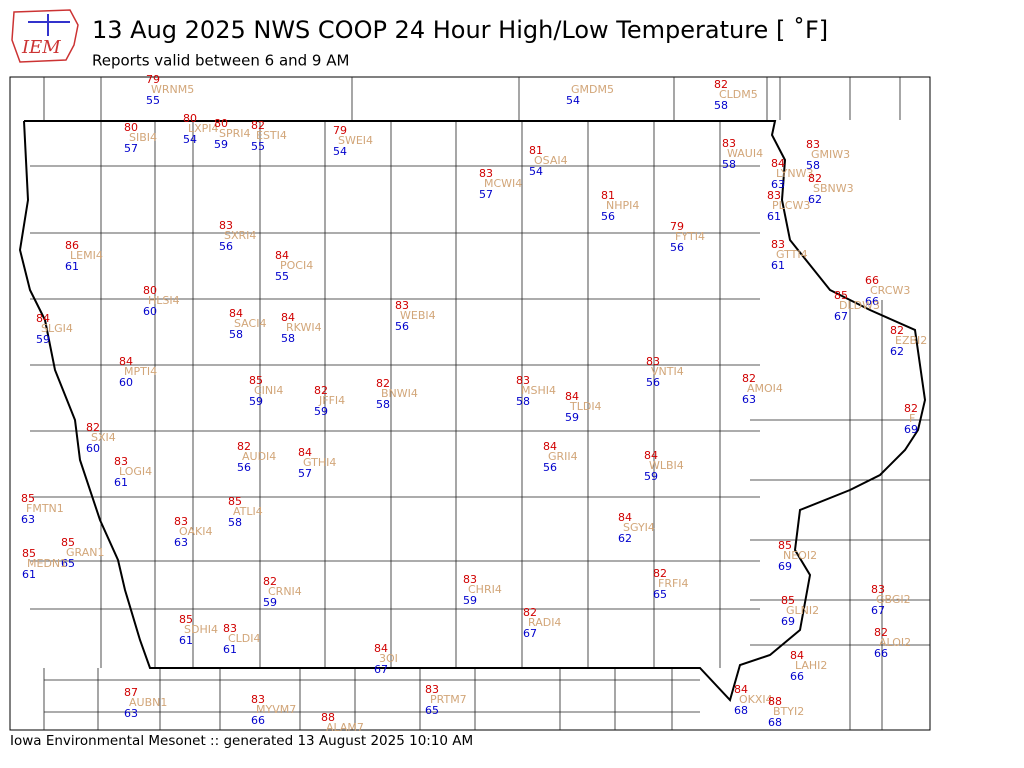 The image size is (1024, 768). What do you see at coordinates (551, 160) in the screenshot?
I see `station-id: OSAI4` at bounding box center [551, 160].